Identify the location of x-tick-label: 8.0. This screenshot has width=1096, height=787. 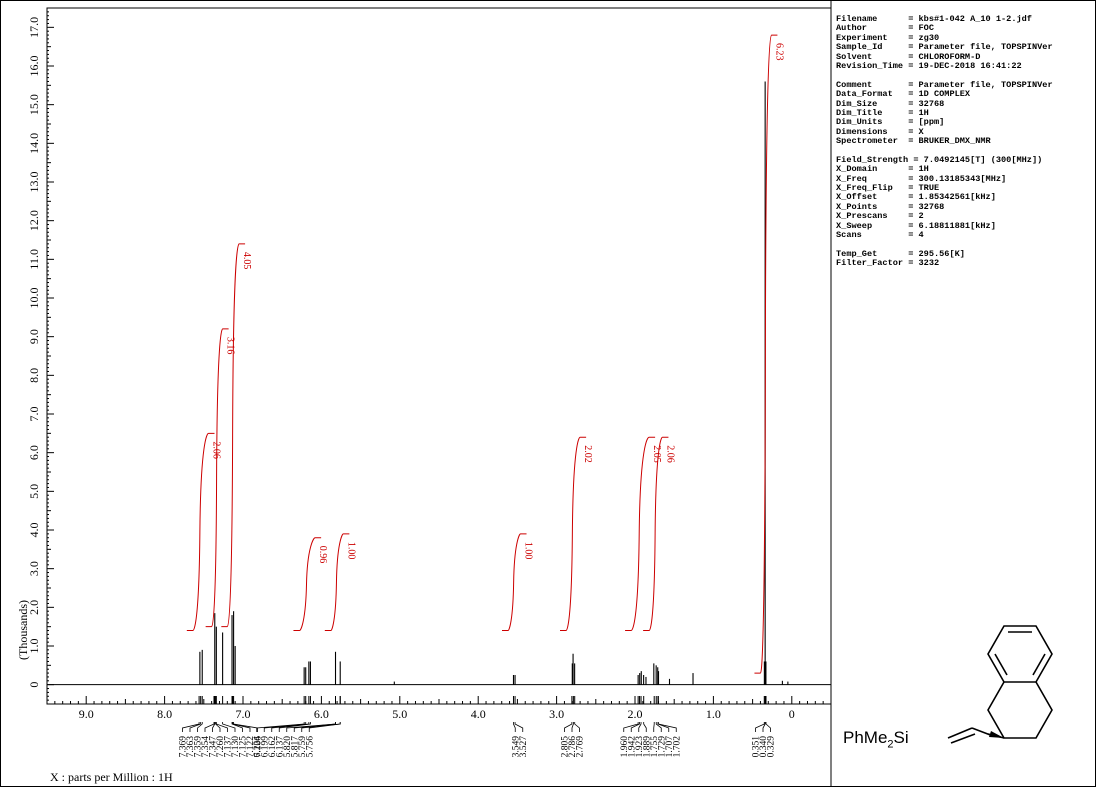
(164, 714).